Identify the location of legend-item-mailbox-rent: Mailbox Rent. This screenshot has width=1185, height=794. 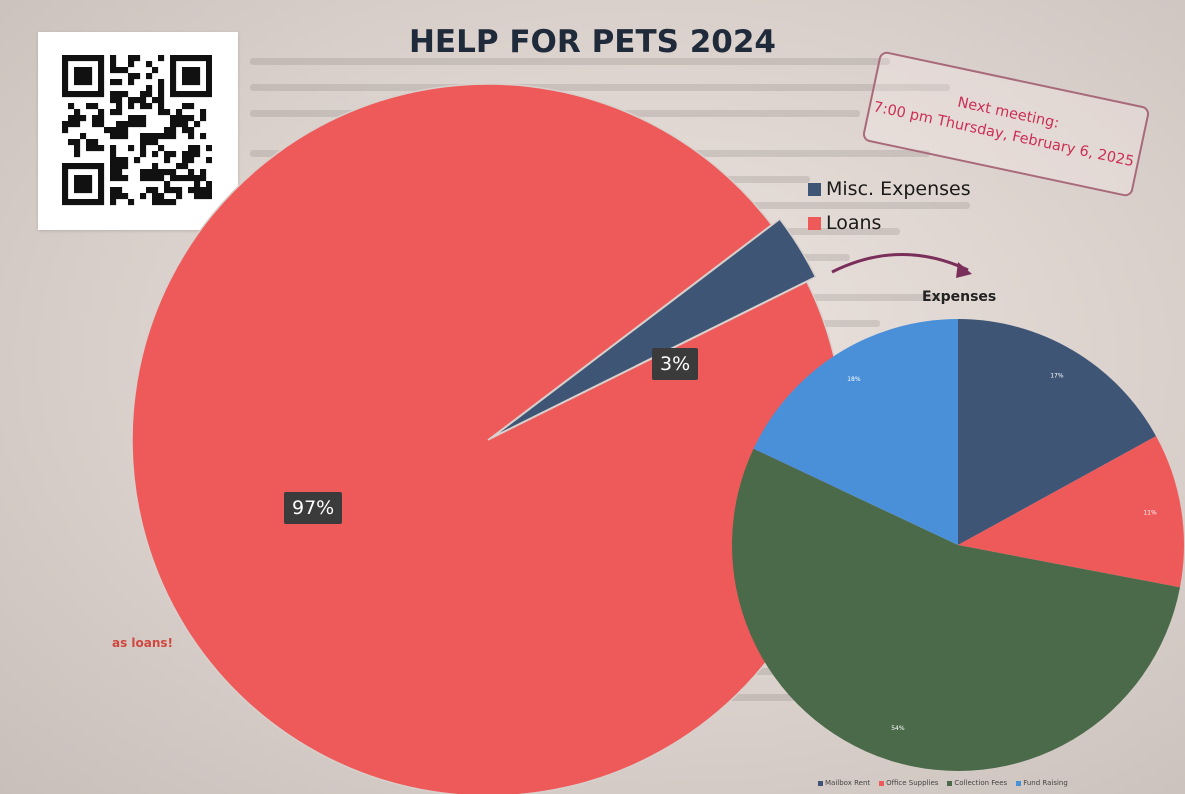
(844, 783).